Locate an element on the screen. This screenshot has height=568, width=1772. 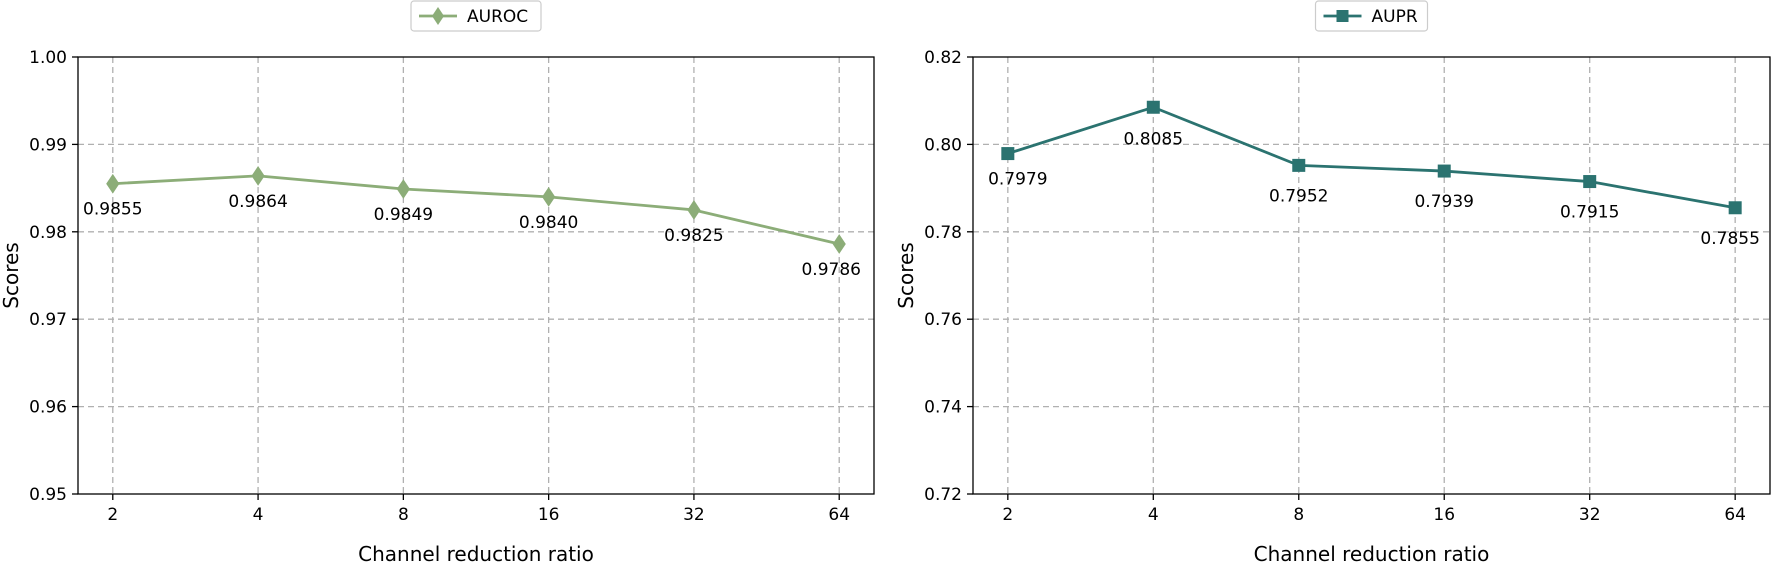
y-tick-label: 0.78 is located at coordinates (943, 233).